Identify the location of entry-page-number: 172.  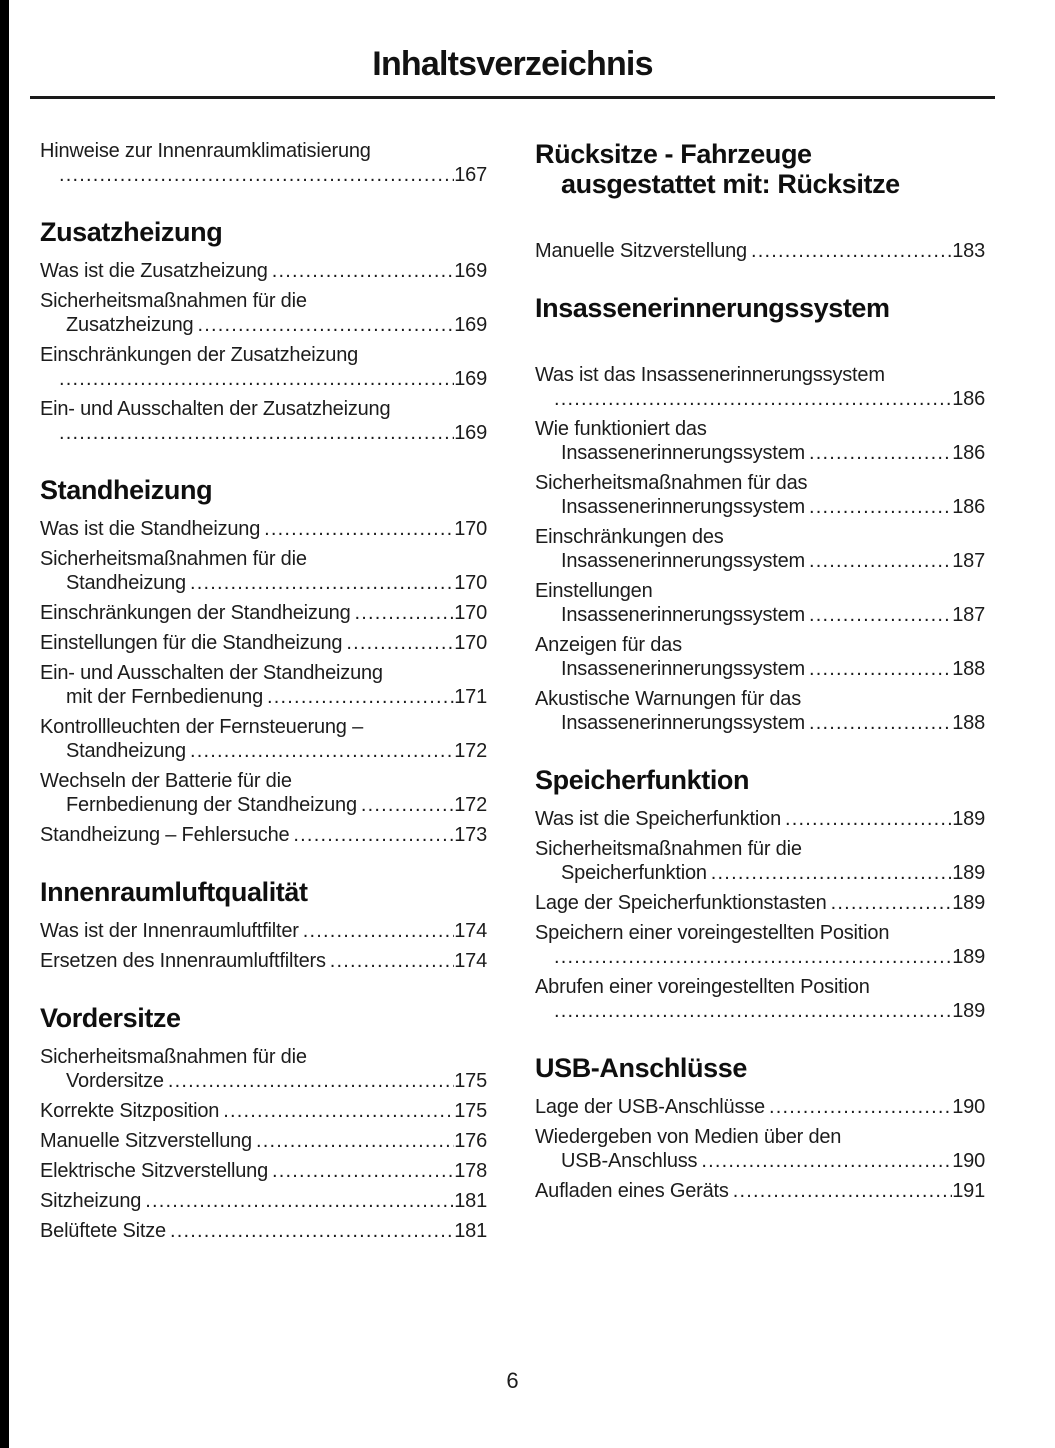
(470, 805).